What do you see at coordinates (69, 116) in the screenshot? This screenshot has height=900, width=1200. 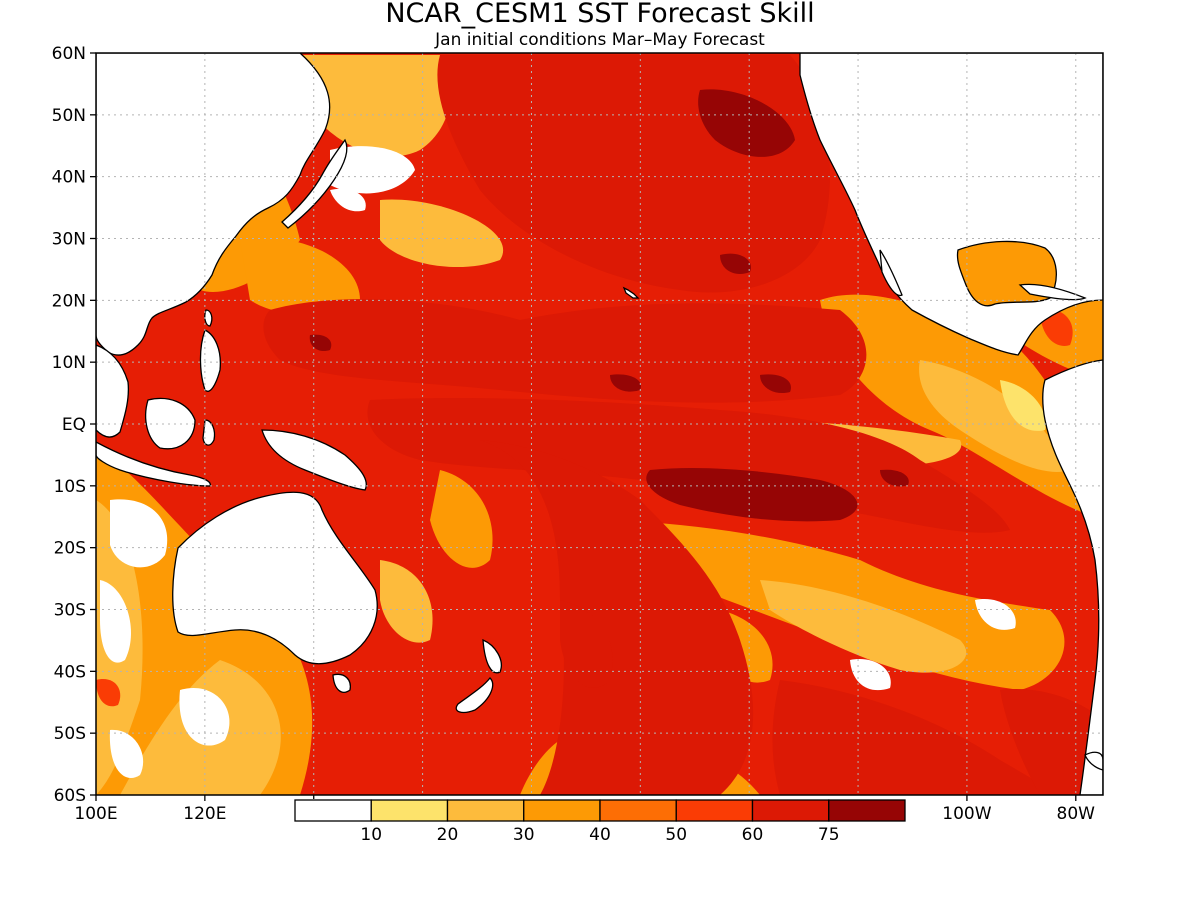 I see `lat-tick-label: 50N` at bounding box center [69, 116].